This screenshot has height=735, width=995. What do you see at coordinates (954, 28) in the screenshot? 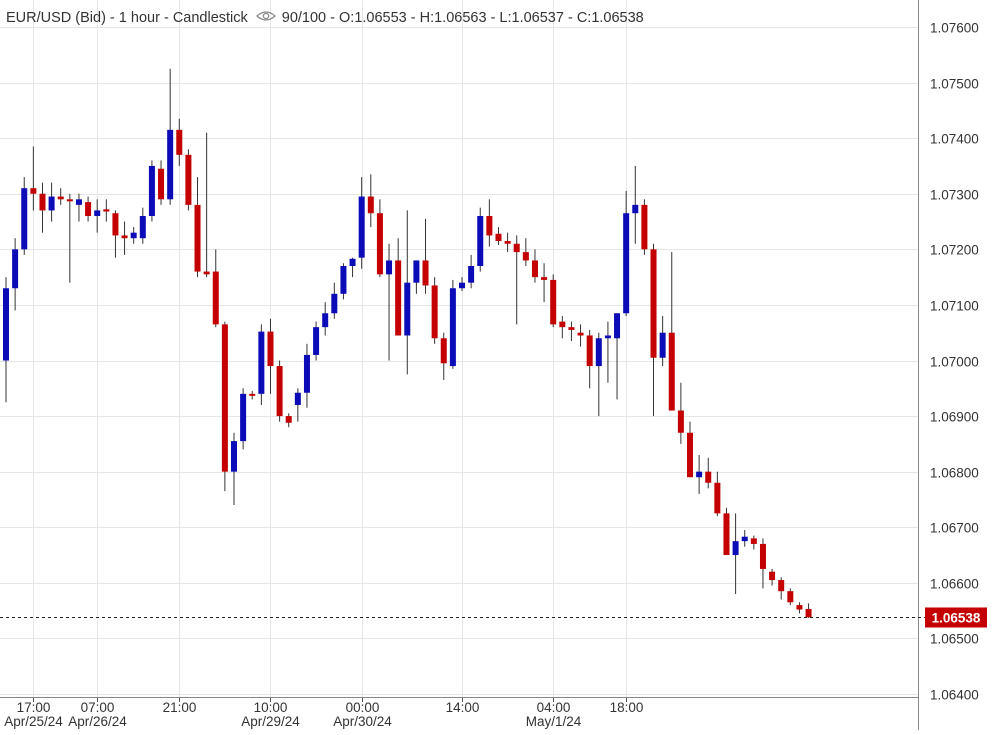
I see `y-tick-label: 1.07600` at bounding box center [954, 28].